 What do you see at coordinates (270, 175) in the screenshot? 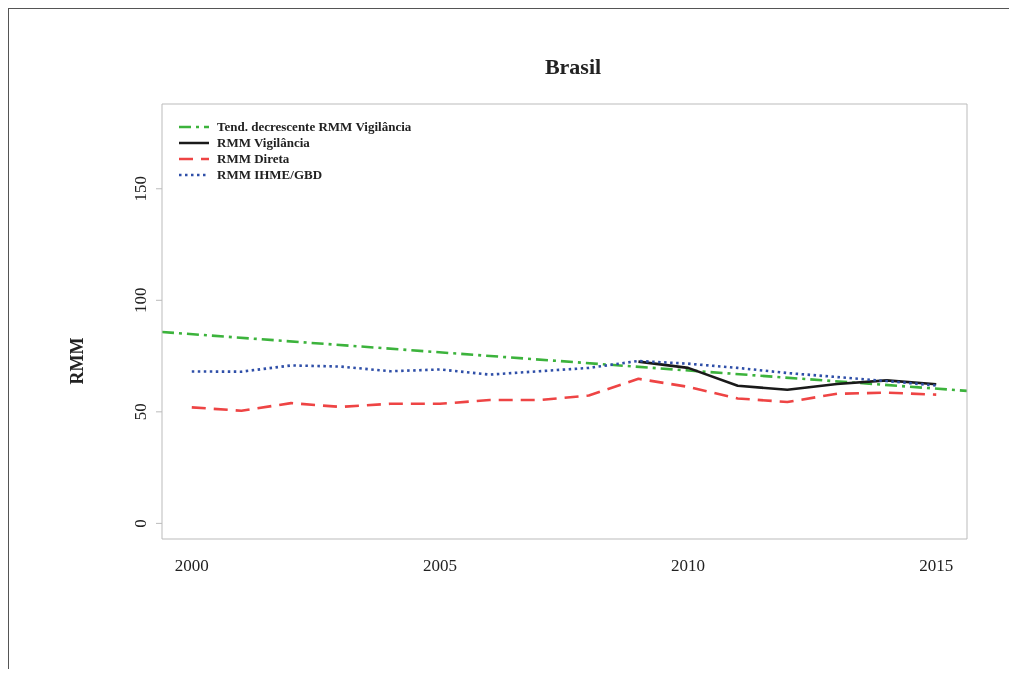
I see `legend-label: RMM IHME/GBD` at bounding box center [270, 175].